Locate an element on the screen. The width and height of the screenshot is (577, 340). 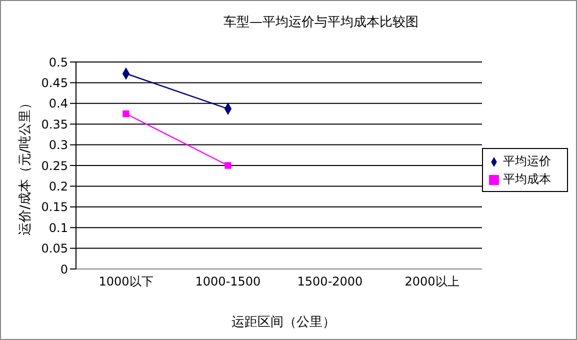
x-tick-label: 2000以上 is located at coordinates (432, 281).